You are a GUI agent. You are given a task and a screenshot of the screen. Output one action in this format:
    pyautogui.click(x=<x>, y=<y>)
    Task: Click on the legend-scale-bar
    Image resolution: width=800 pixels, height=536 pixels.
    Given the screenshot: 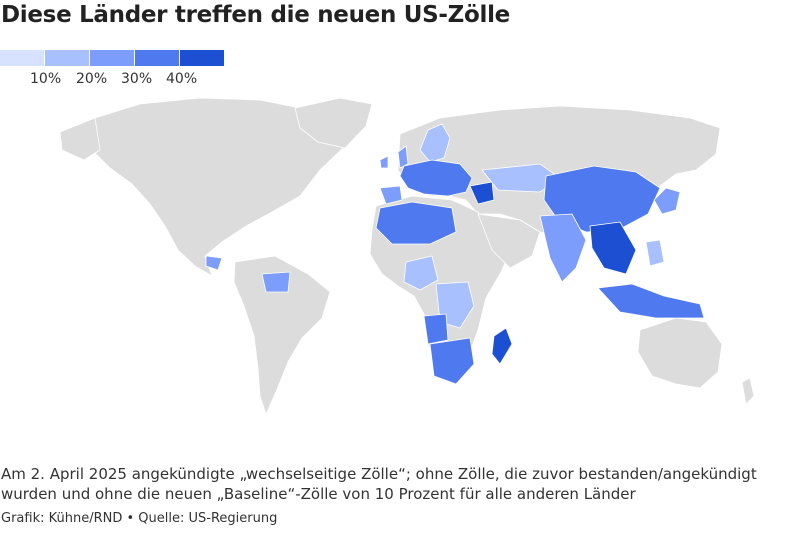 What is the action you would take?
    pyautogui.click(x=112, y=58)
    